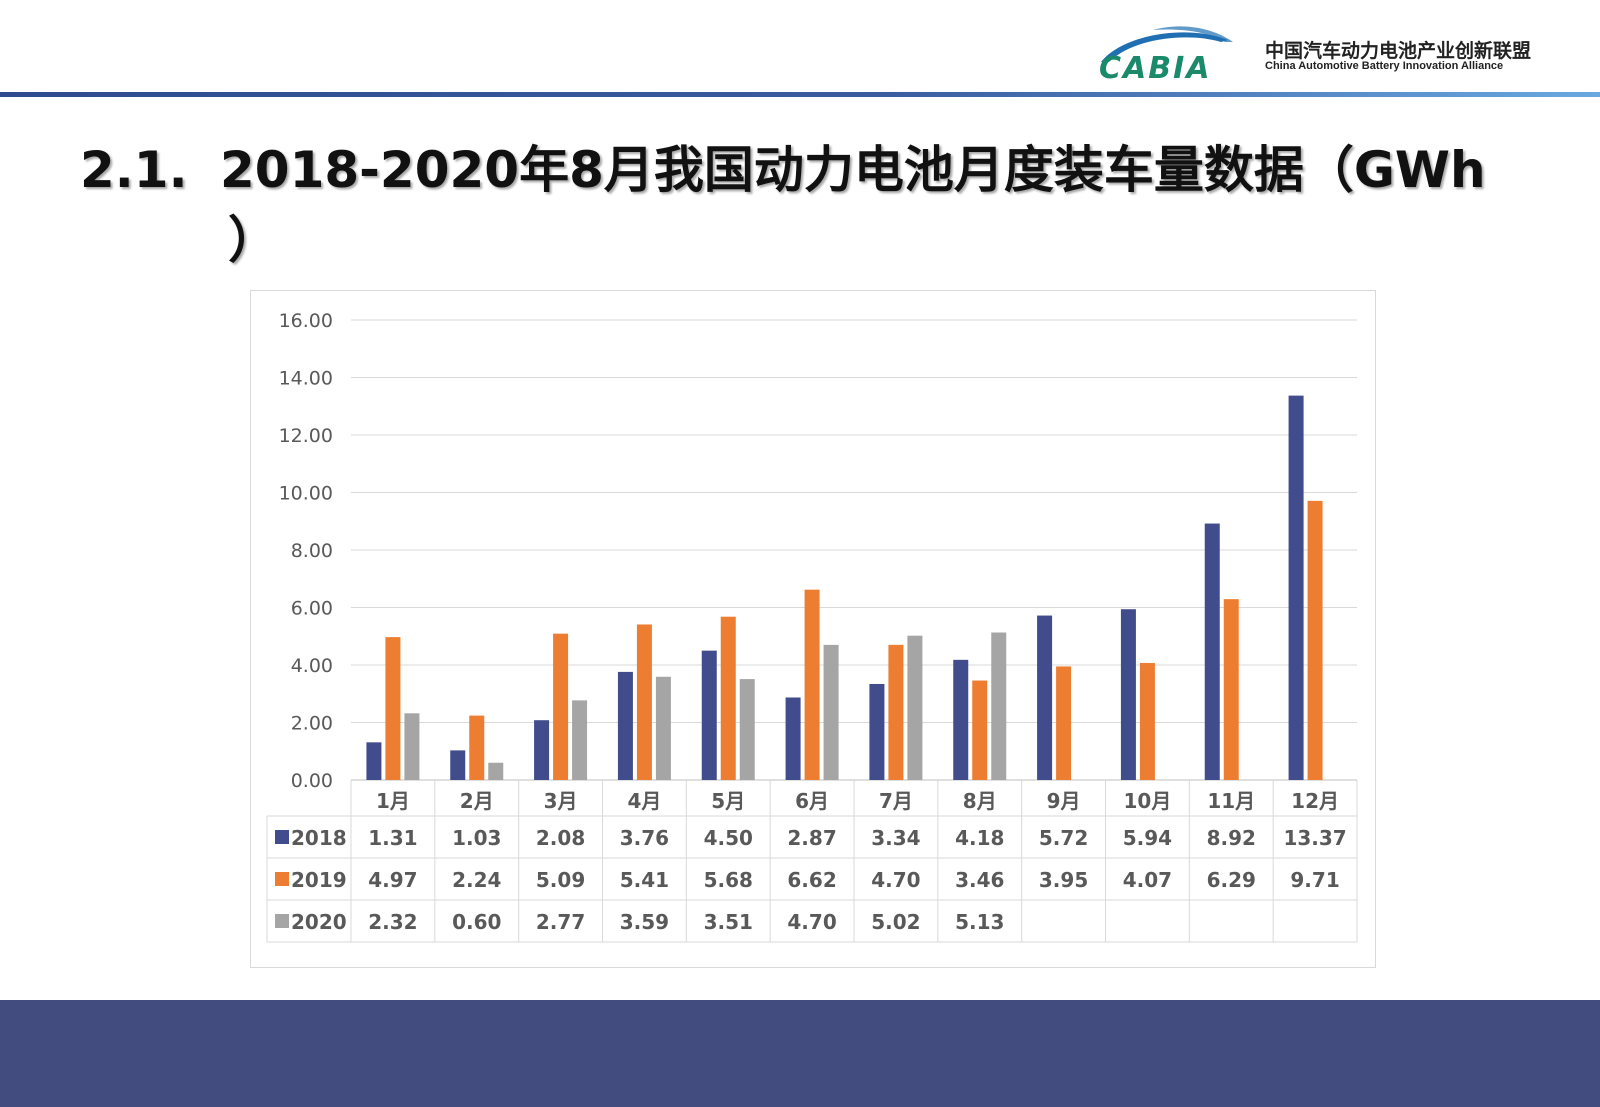  What do you see at coordinates (560, 922) in the screenshot?
I see `data-label-2020-3月: 2.77` at bounding box center [560, 922].